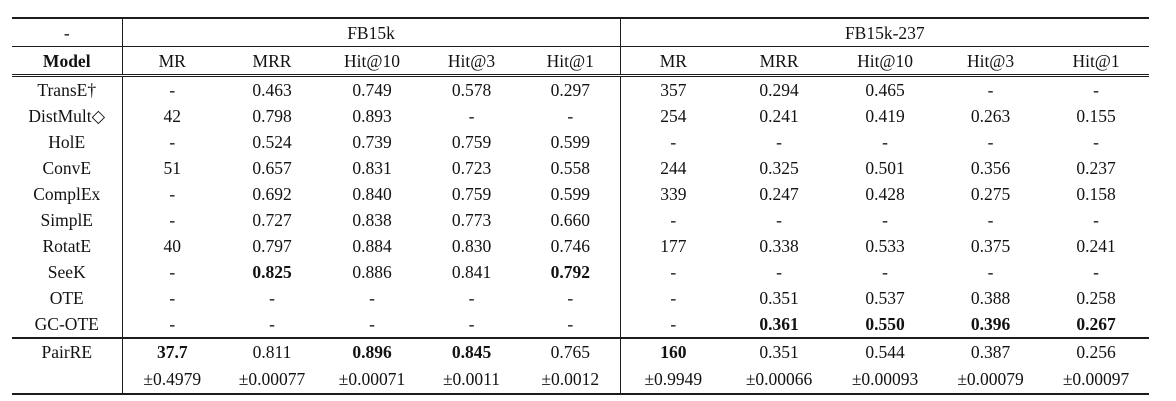 The height and width of the screenshot is (401, 1176). Describe the element at coordinates (67, 380) in the screenshot. I see `empty-cell` at that location.